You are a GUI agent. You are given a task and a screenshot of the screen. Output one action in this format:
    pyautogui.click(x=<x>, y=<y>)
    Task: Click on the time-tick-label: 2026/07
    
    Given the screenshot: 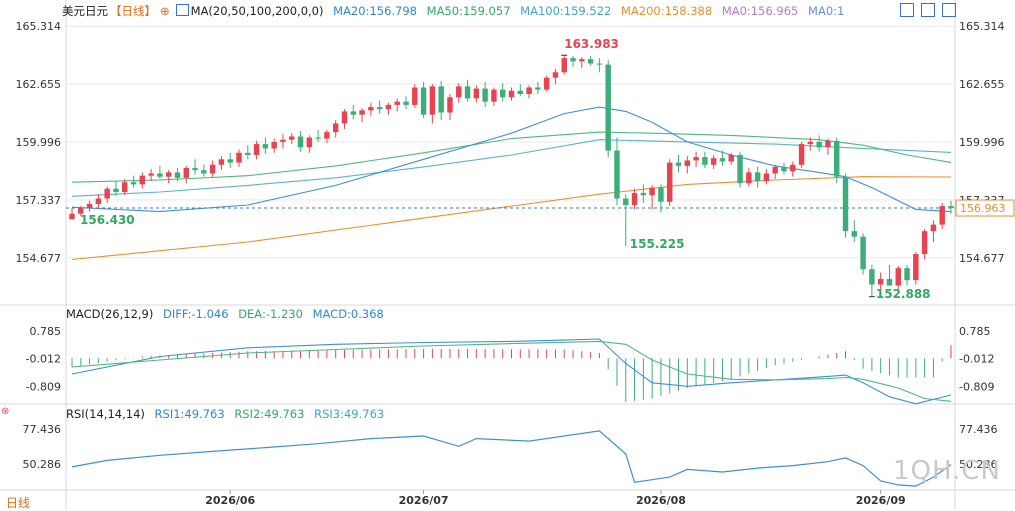 What is the action you would take?
    pyautogui.click(x=424, y=500)
    